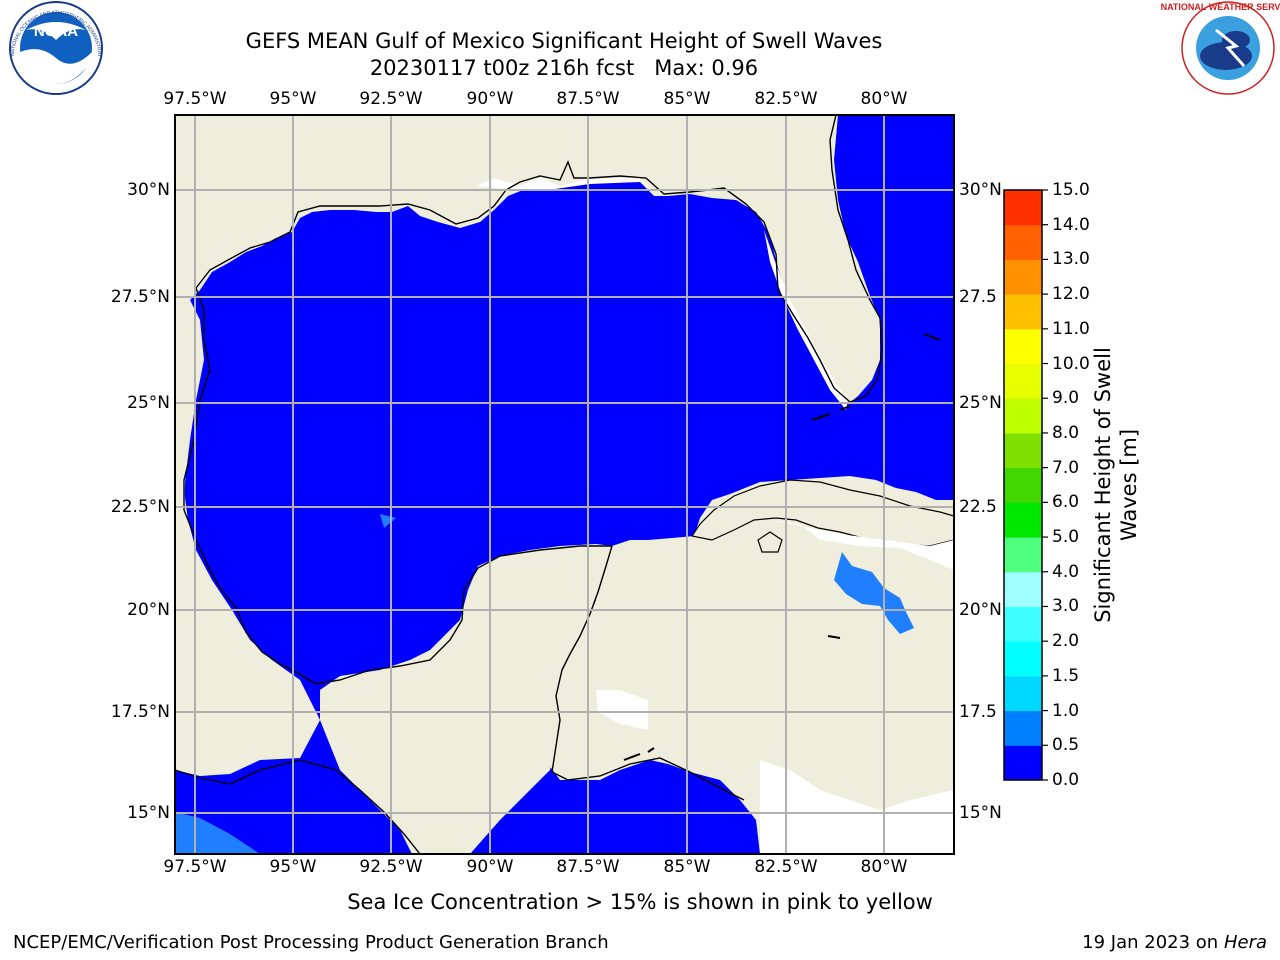 This screenshot has width=1280, height=960. Describe the element at coordinates (834, 637) in the screenshot. I see `cayman-islands` at that location.